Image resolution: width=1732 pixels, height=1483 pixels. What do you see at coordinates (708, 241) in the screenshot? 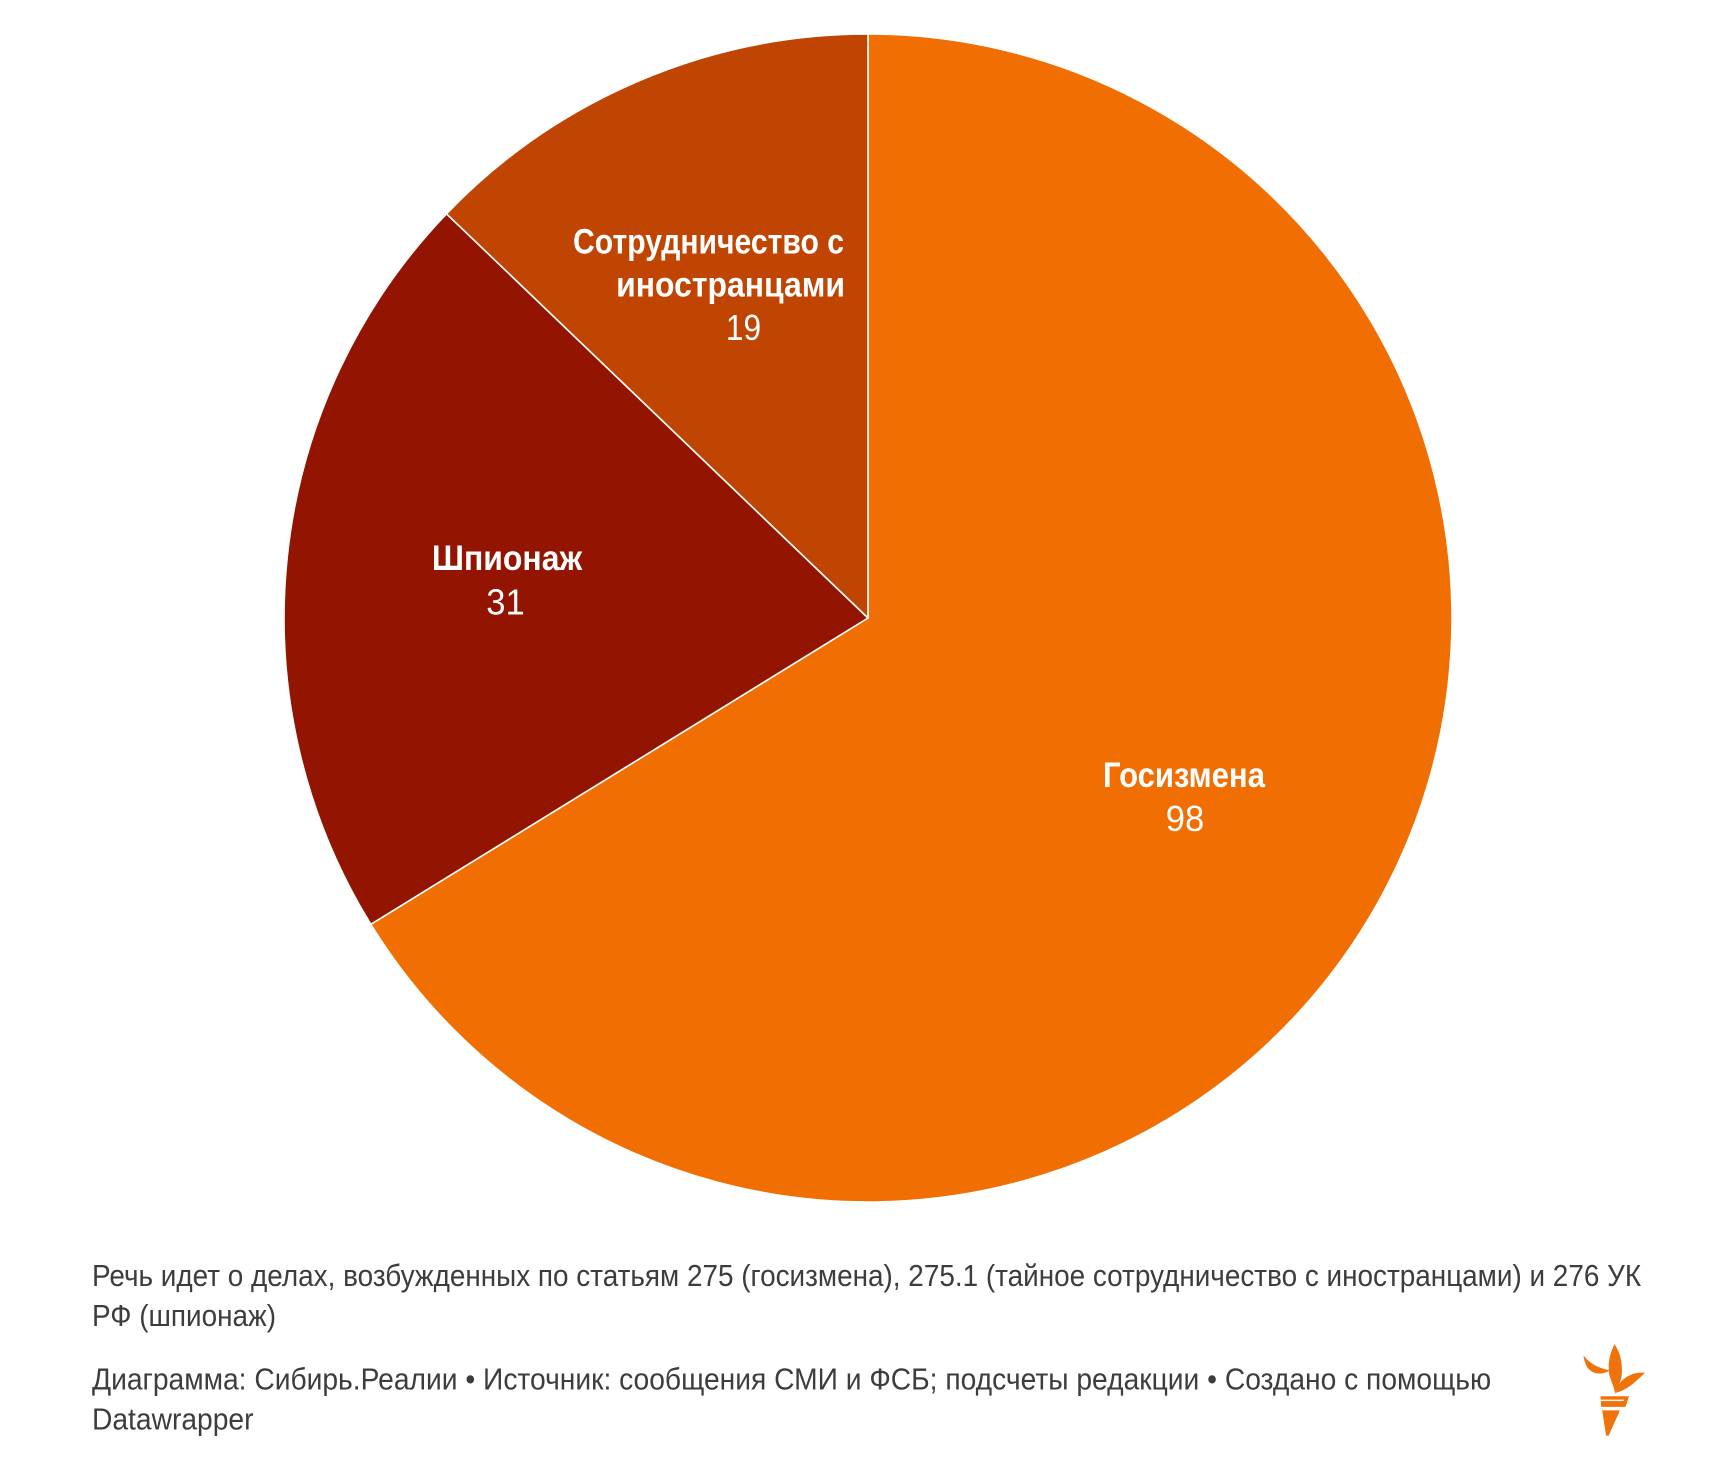
I see `svg-text: Сотрудничество с` at bounding box center [708, 241].